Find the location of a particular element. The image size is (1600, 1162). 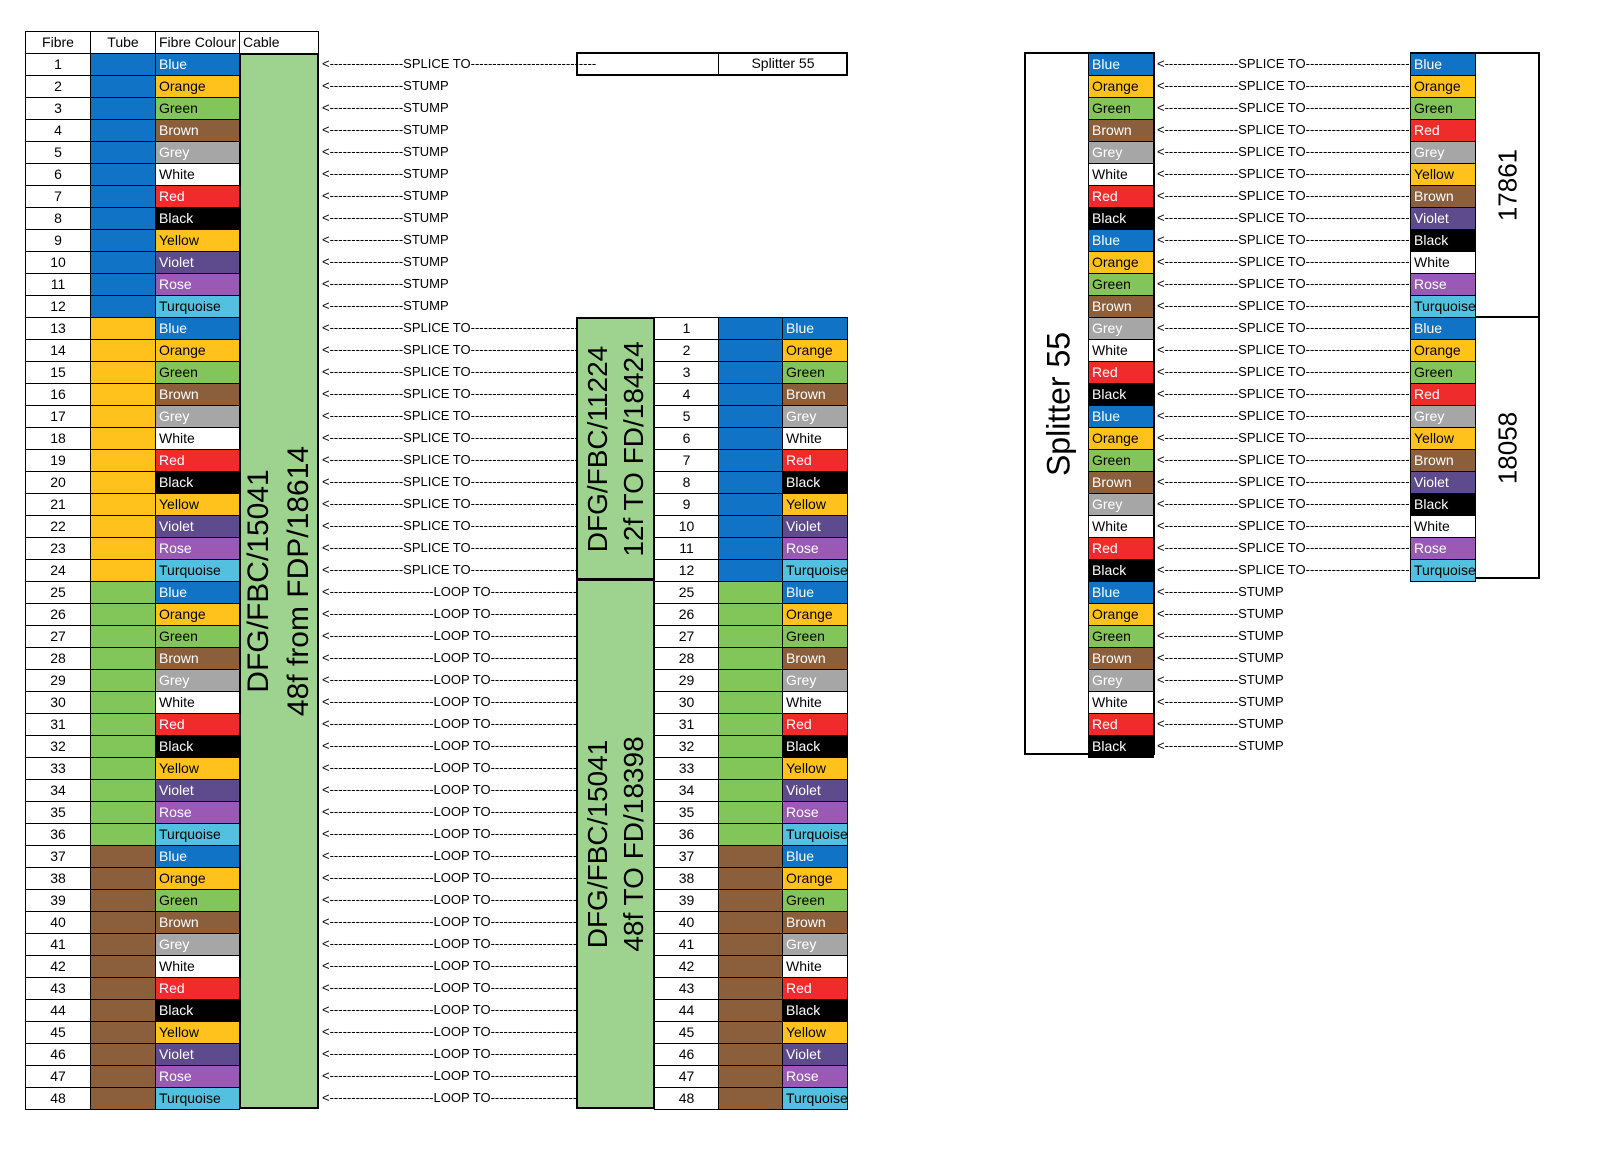

right-fibre-number: 11 is located at coordinates (686, 548).